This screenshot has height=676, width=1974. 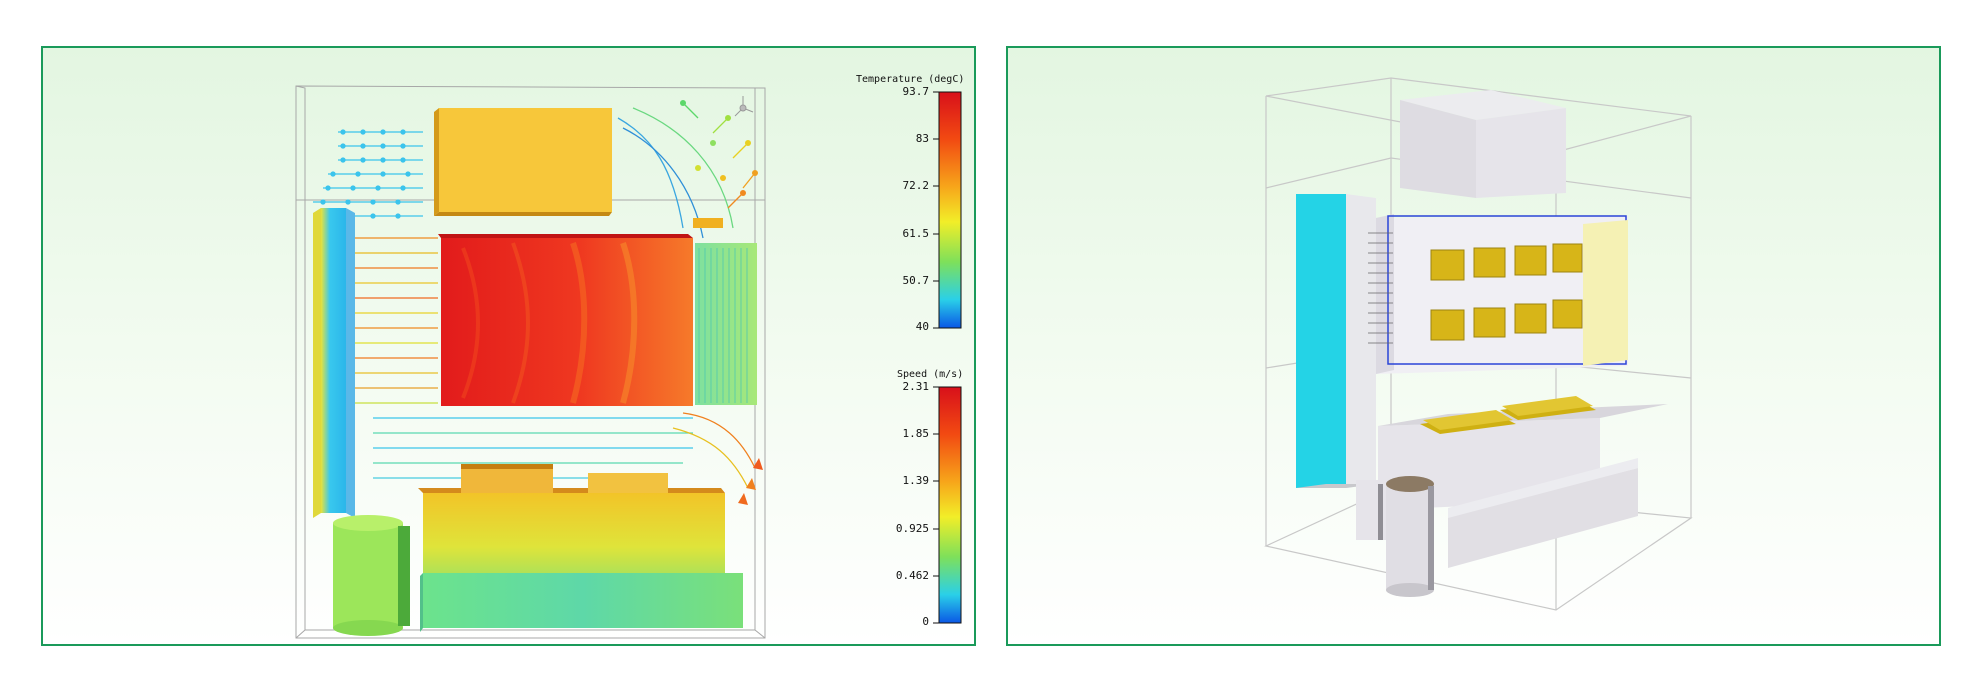 What do you see at coordinates (725, 311) in the screenshot?
I see `heat-sink-right` at bounding box center [725, 311].